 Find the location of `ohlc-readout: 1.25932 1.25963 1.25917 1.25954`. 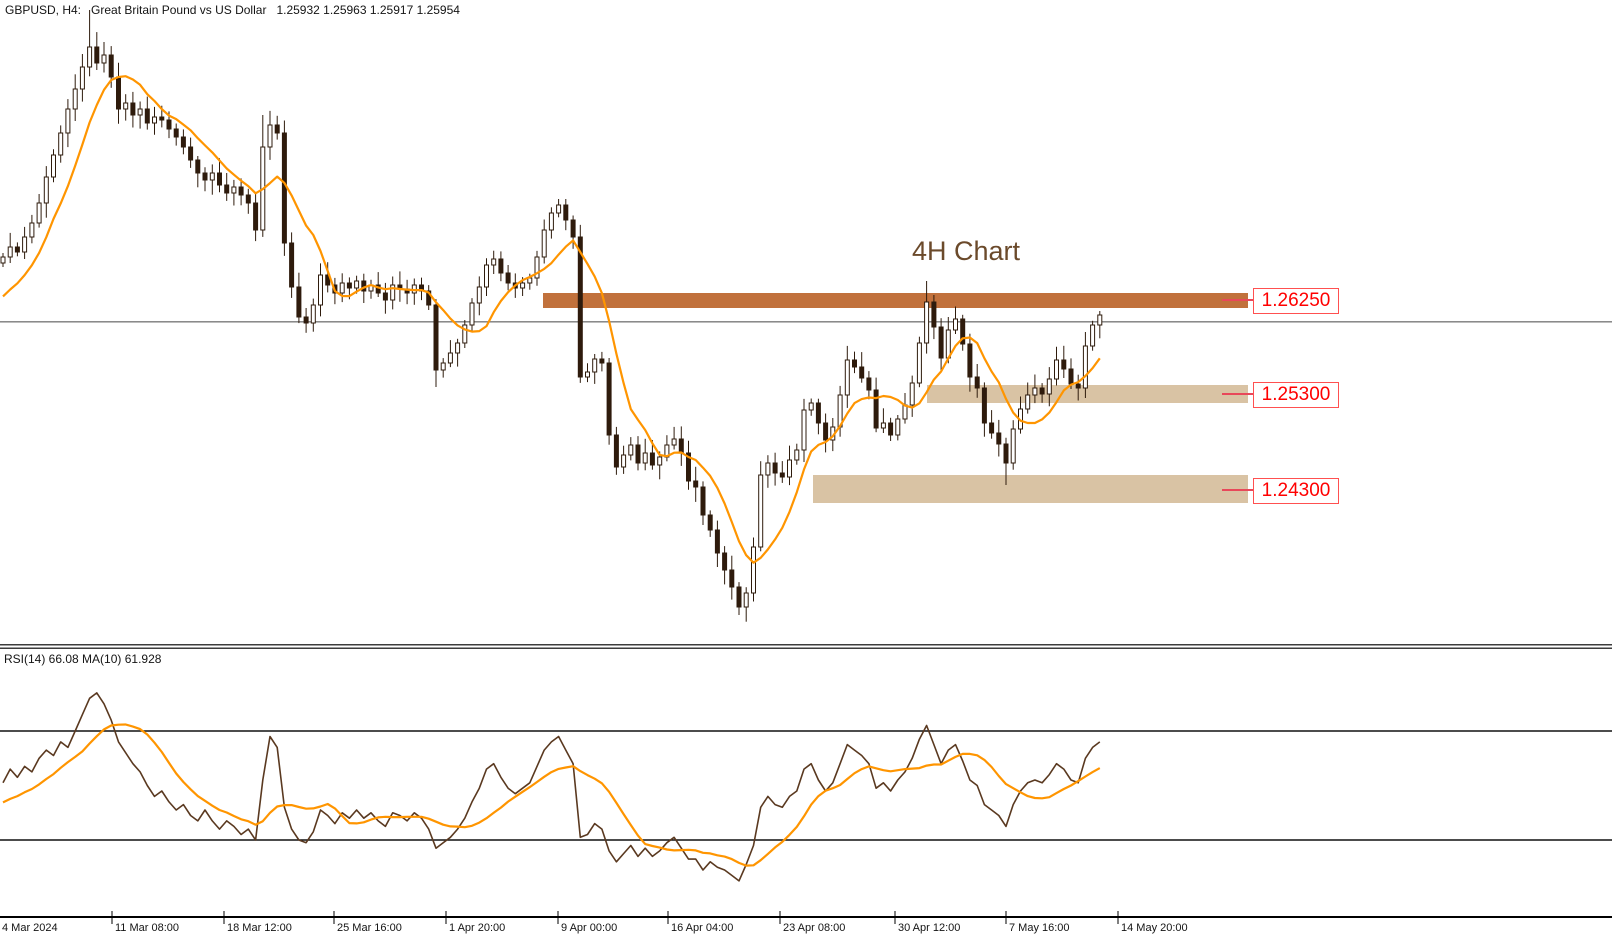

ohlc-readout: 1.25932 1.25963 1.25917 1.25954 is located at coordinates (368, 10).